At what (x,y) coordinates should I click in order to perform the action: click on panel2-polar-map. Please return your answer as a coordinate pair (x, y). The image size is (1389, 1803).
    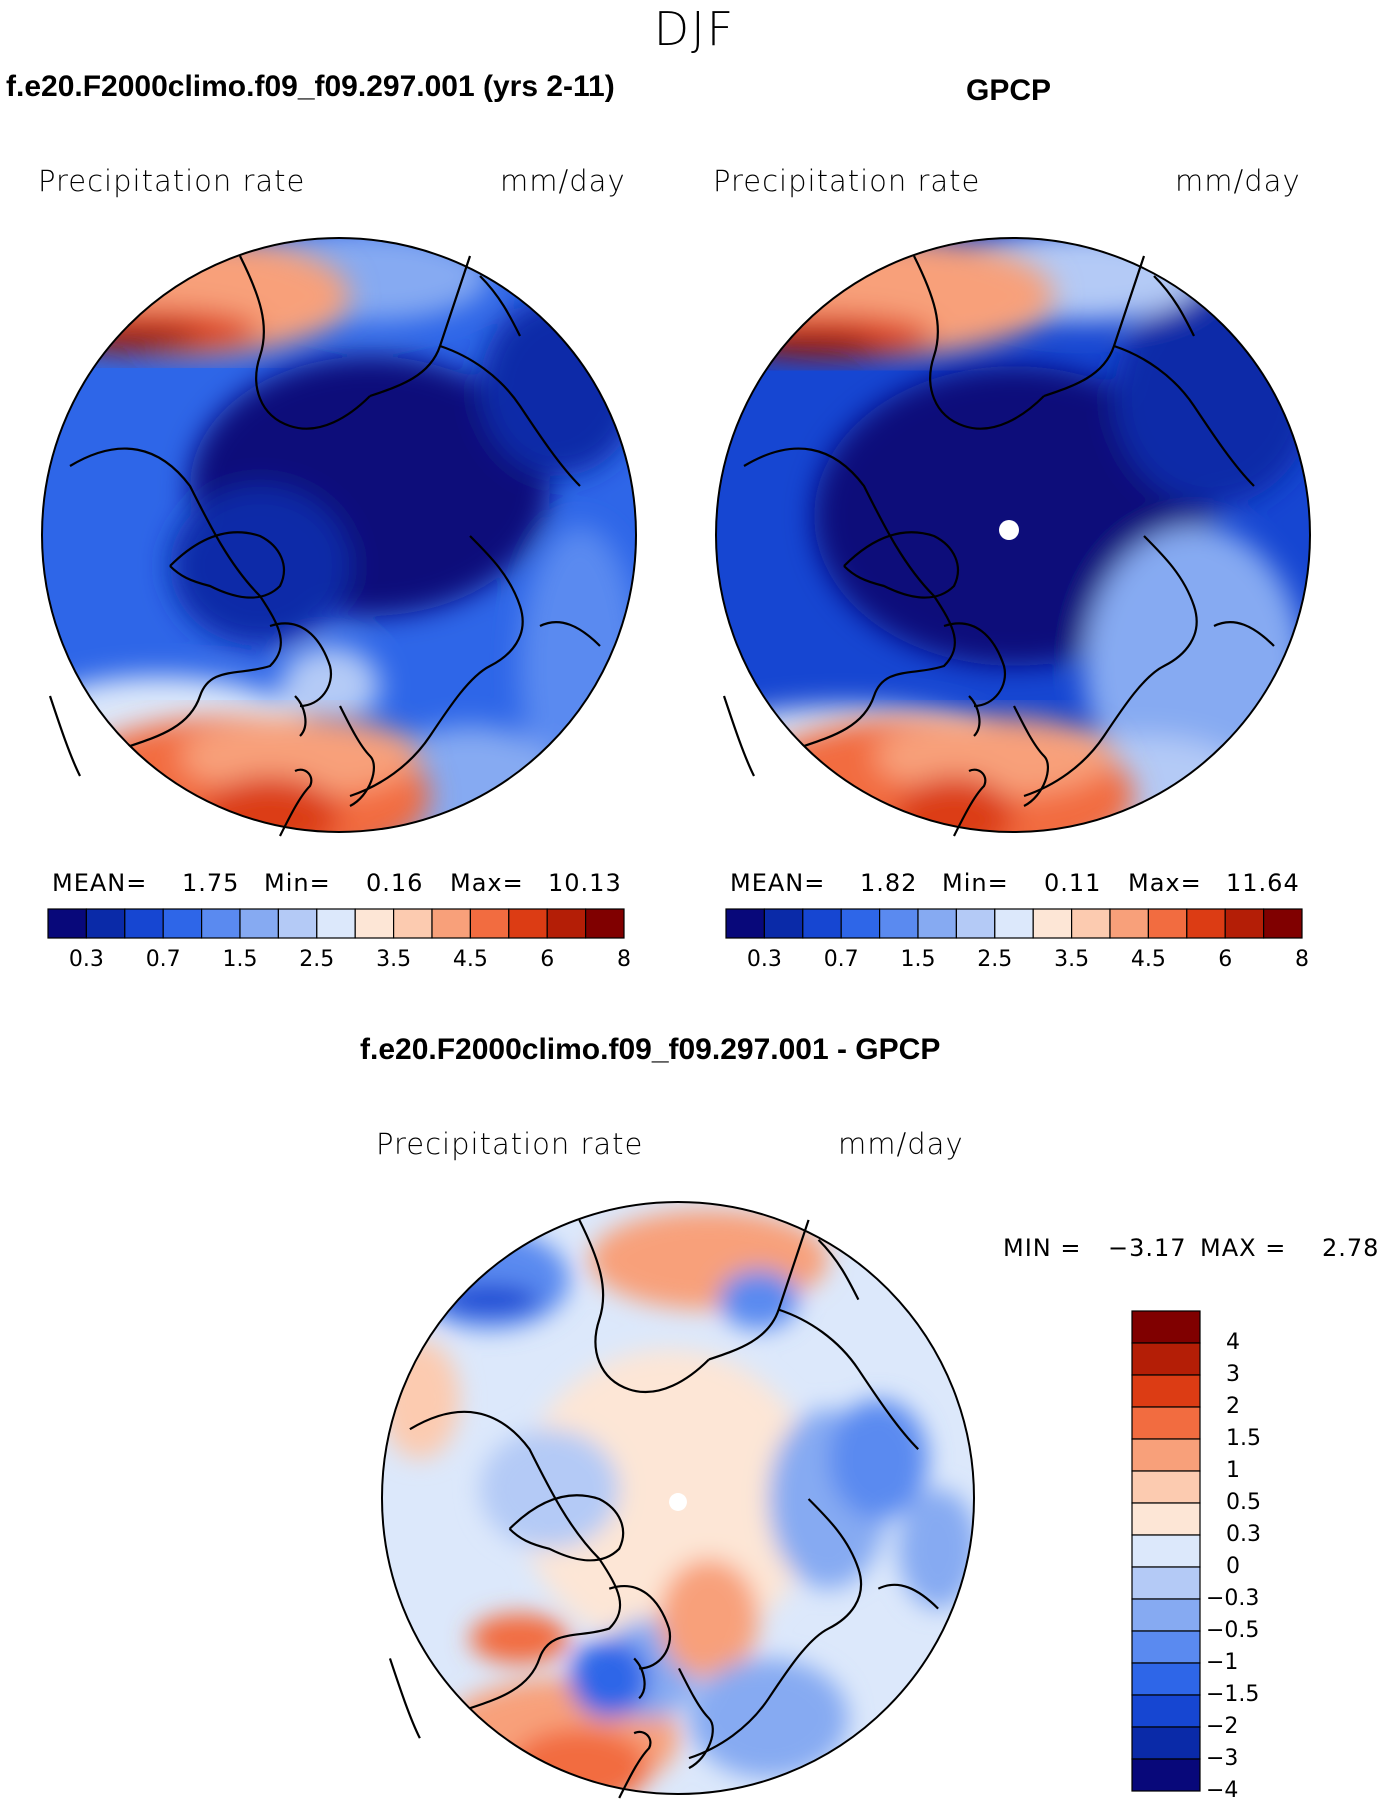
    Looking at the image, I should click on (1013, 537).